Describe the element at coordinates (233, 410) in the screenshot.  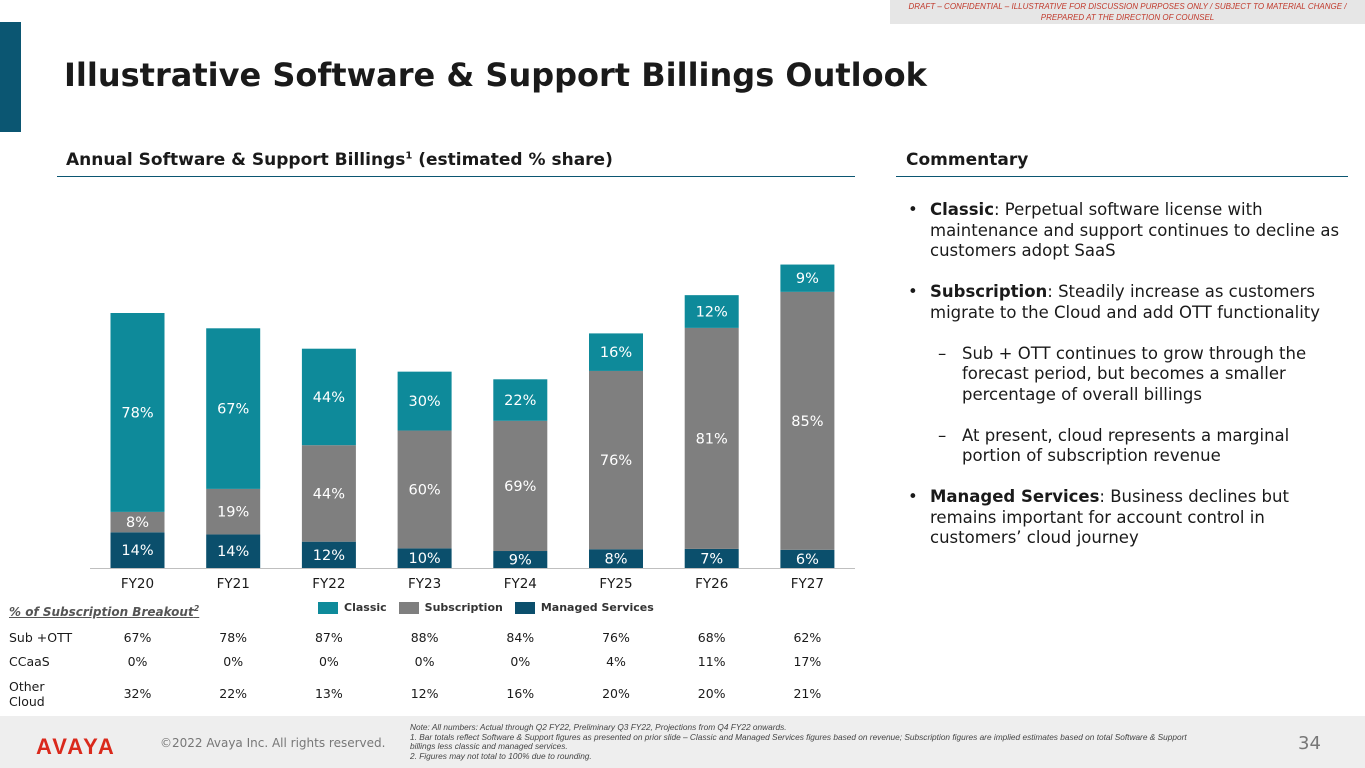
I see `data-label-classic-fy21: 67%` at that location.